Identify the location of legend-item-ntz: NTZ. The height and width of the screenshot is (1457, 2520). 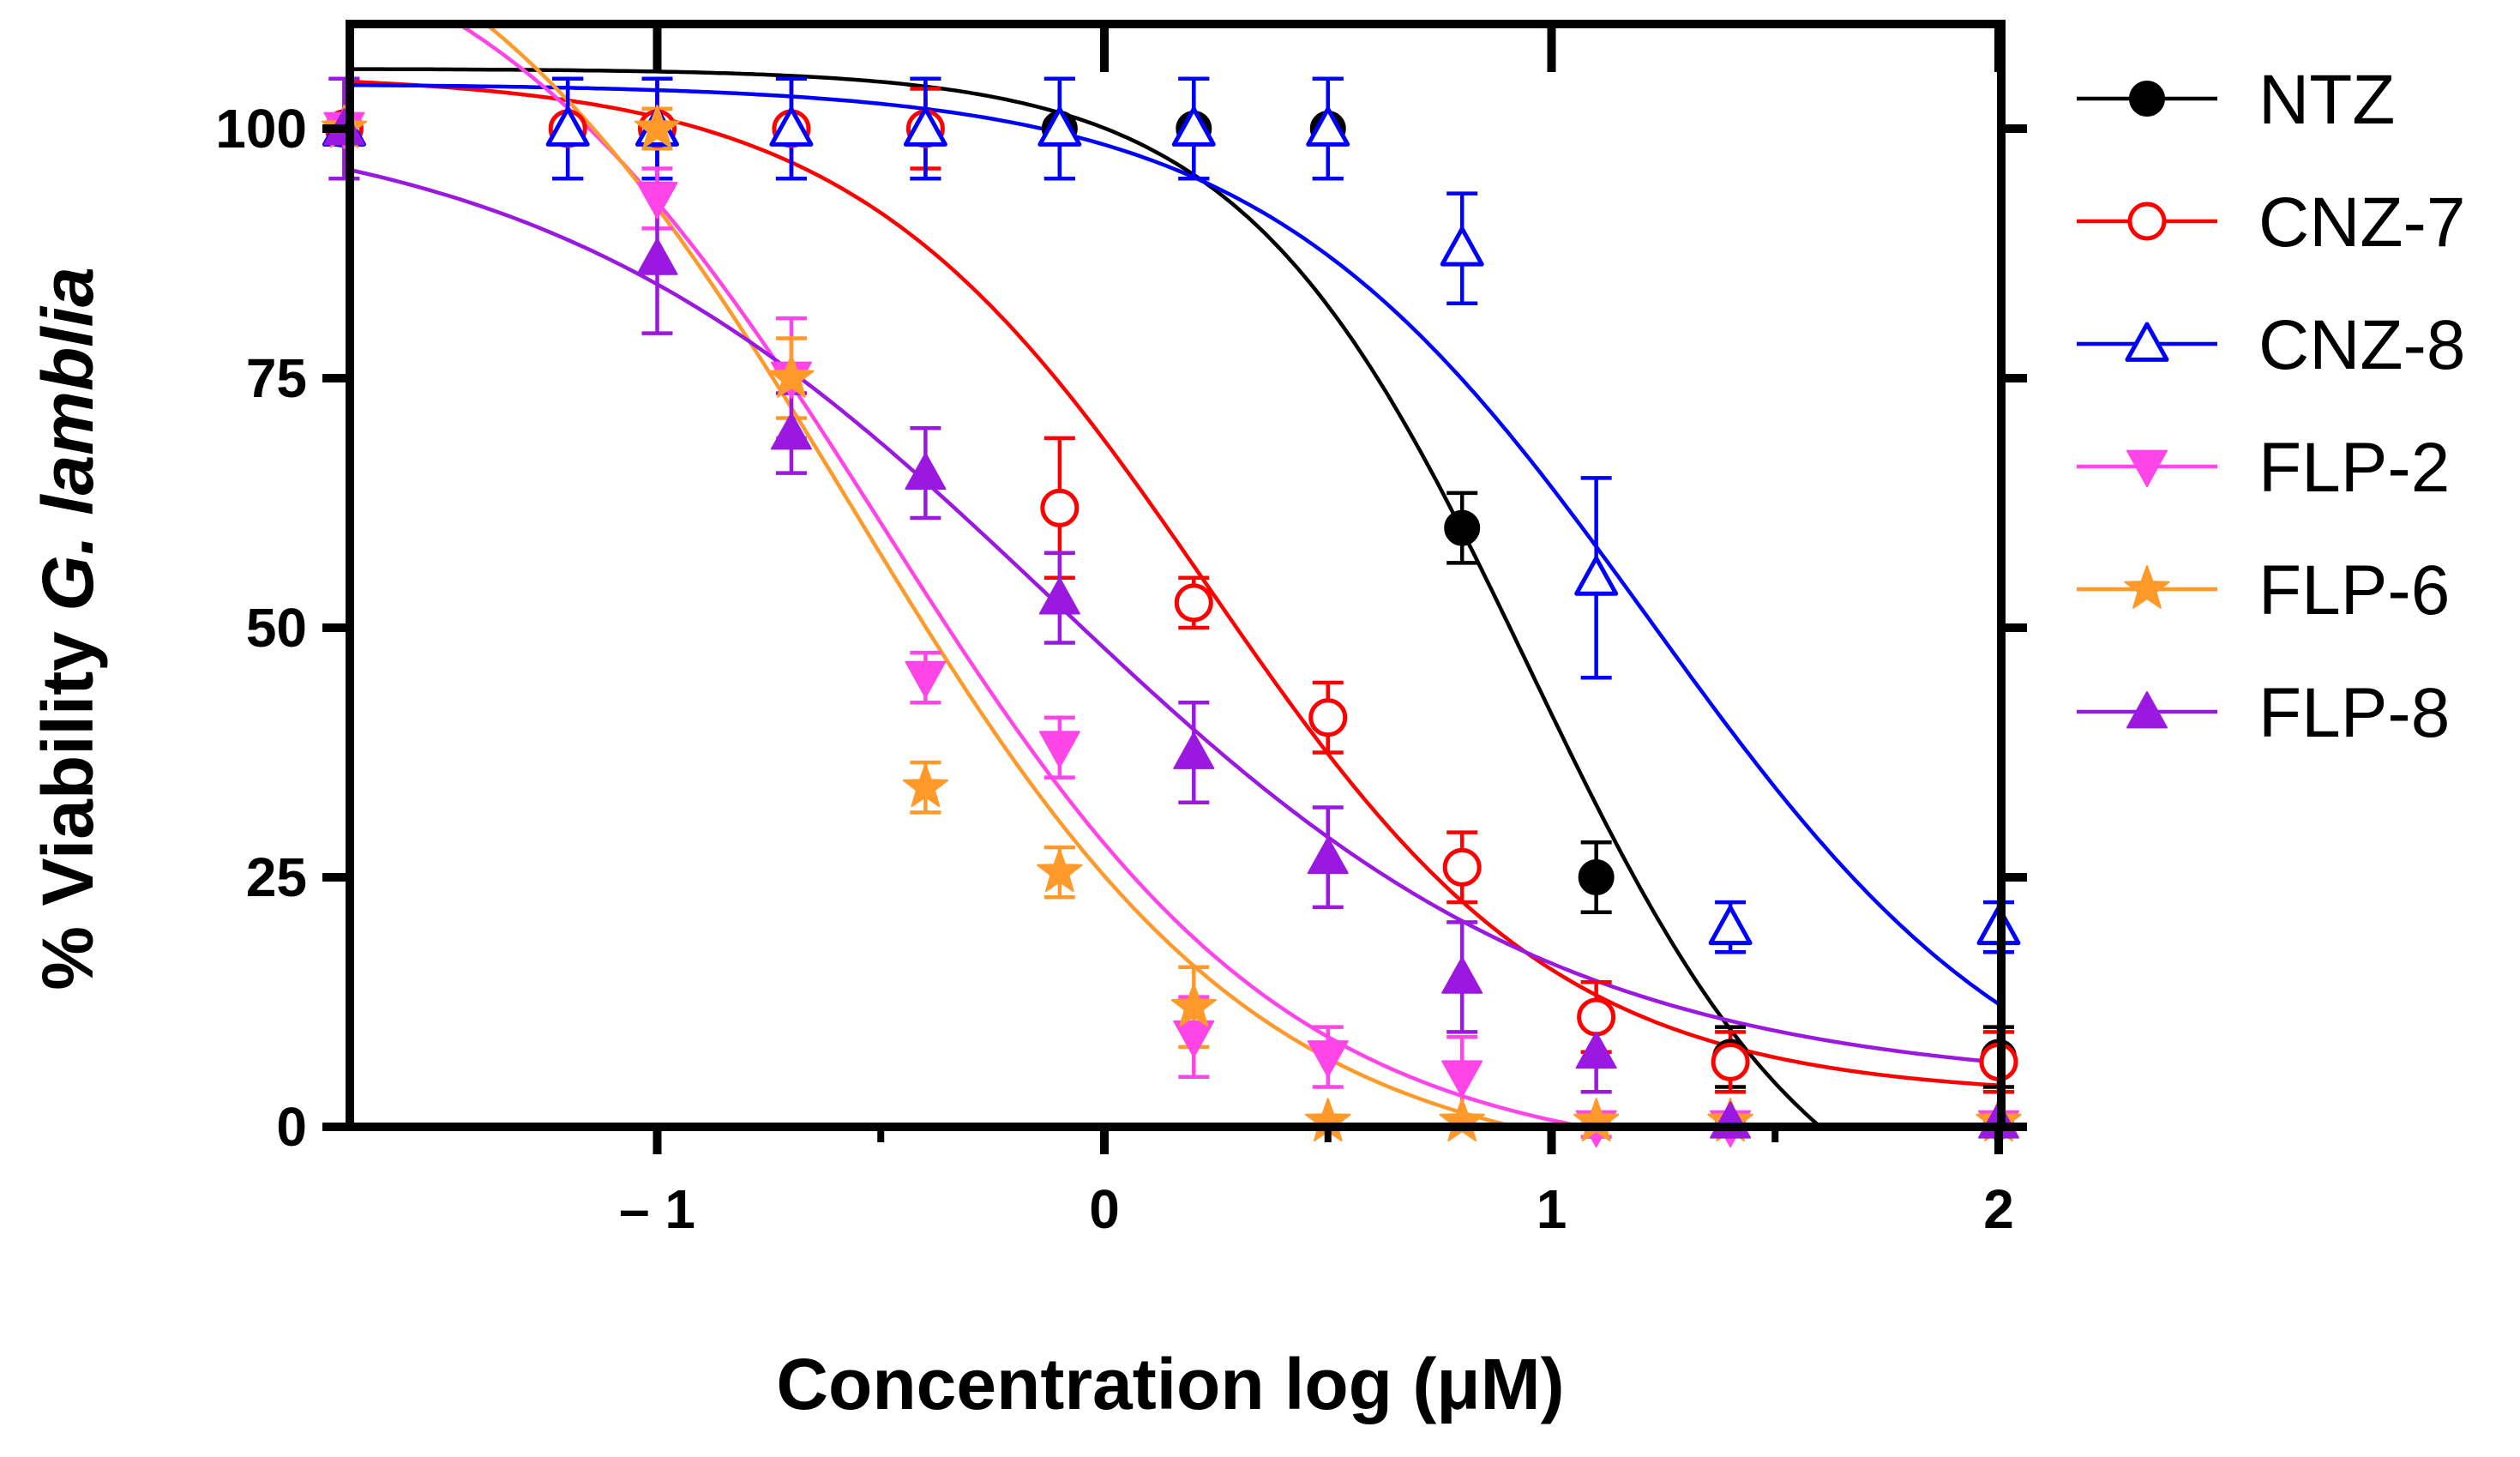
(2236, 100).